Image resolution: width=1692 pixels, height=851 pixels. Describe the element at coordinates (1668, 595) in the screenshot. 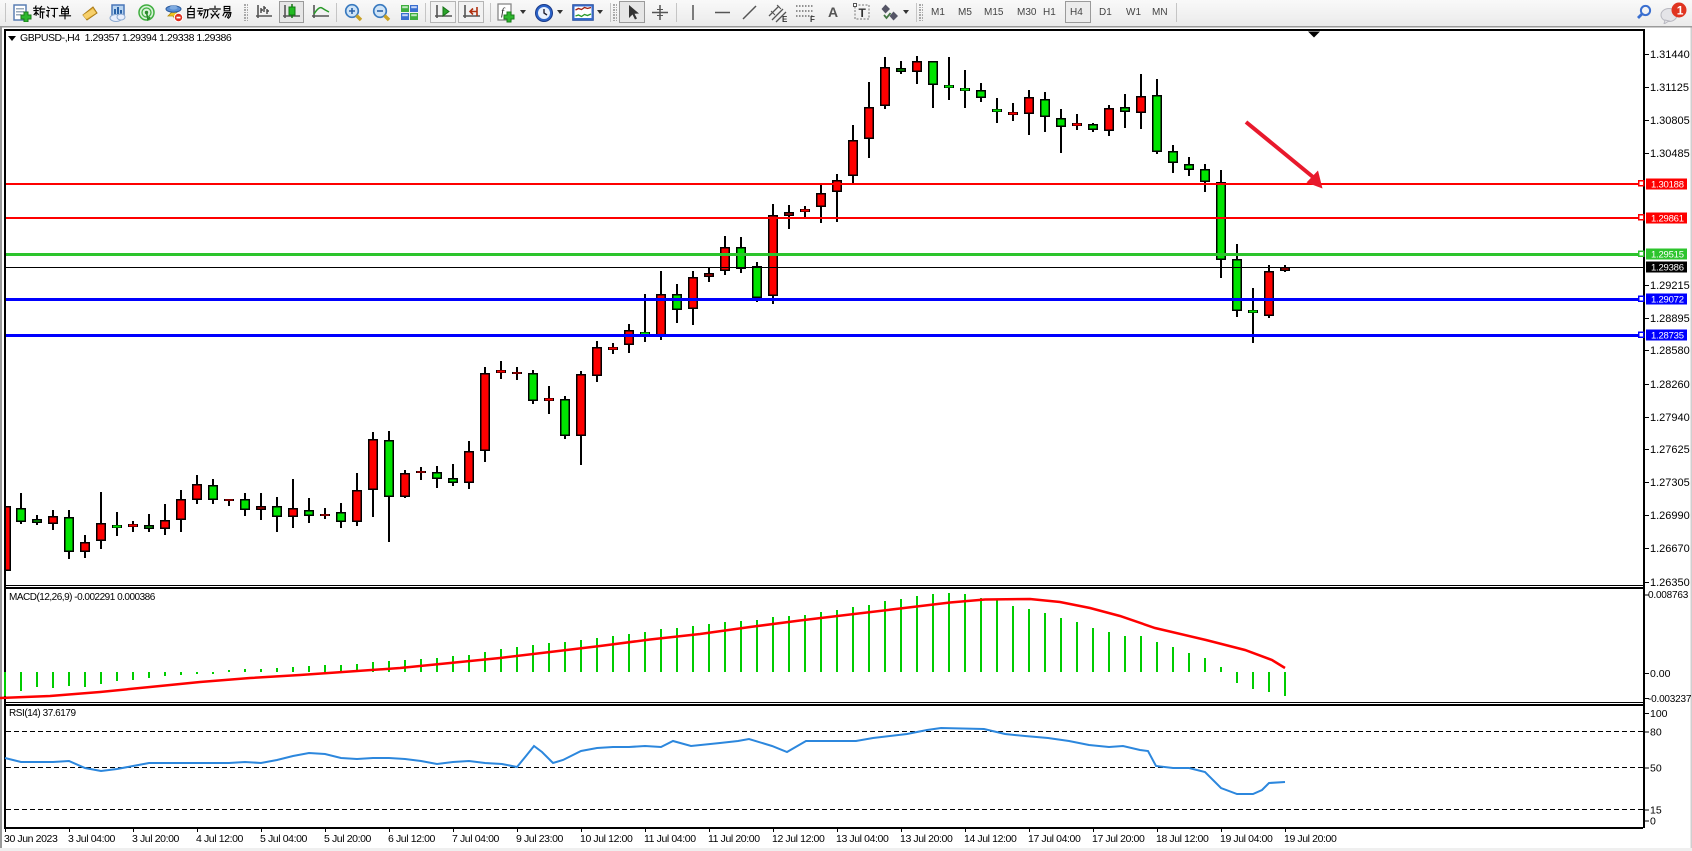

I see `svg-text: 0.008763` at that location.